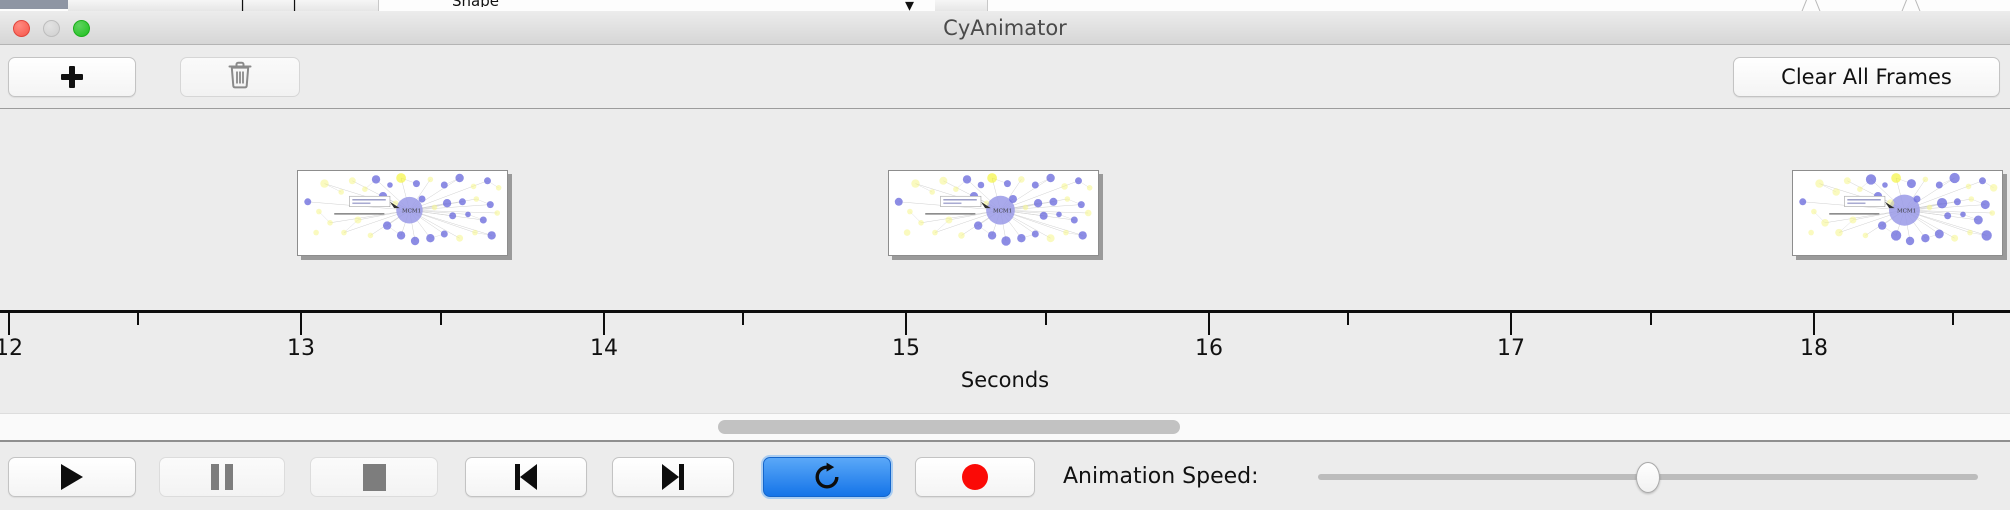 This screenshot has height=510, width=2010. I want to click on skip-back-icon, so click(526, 477).